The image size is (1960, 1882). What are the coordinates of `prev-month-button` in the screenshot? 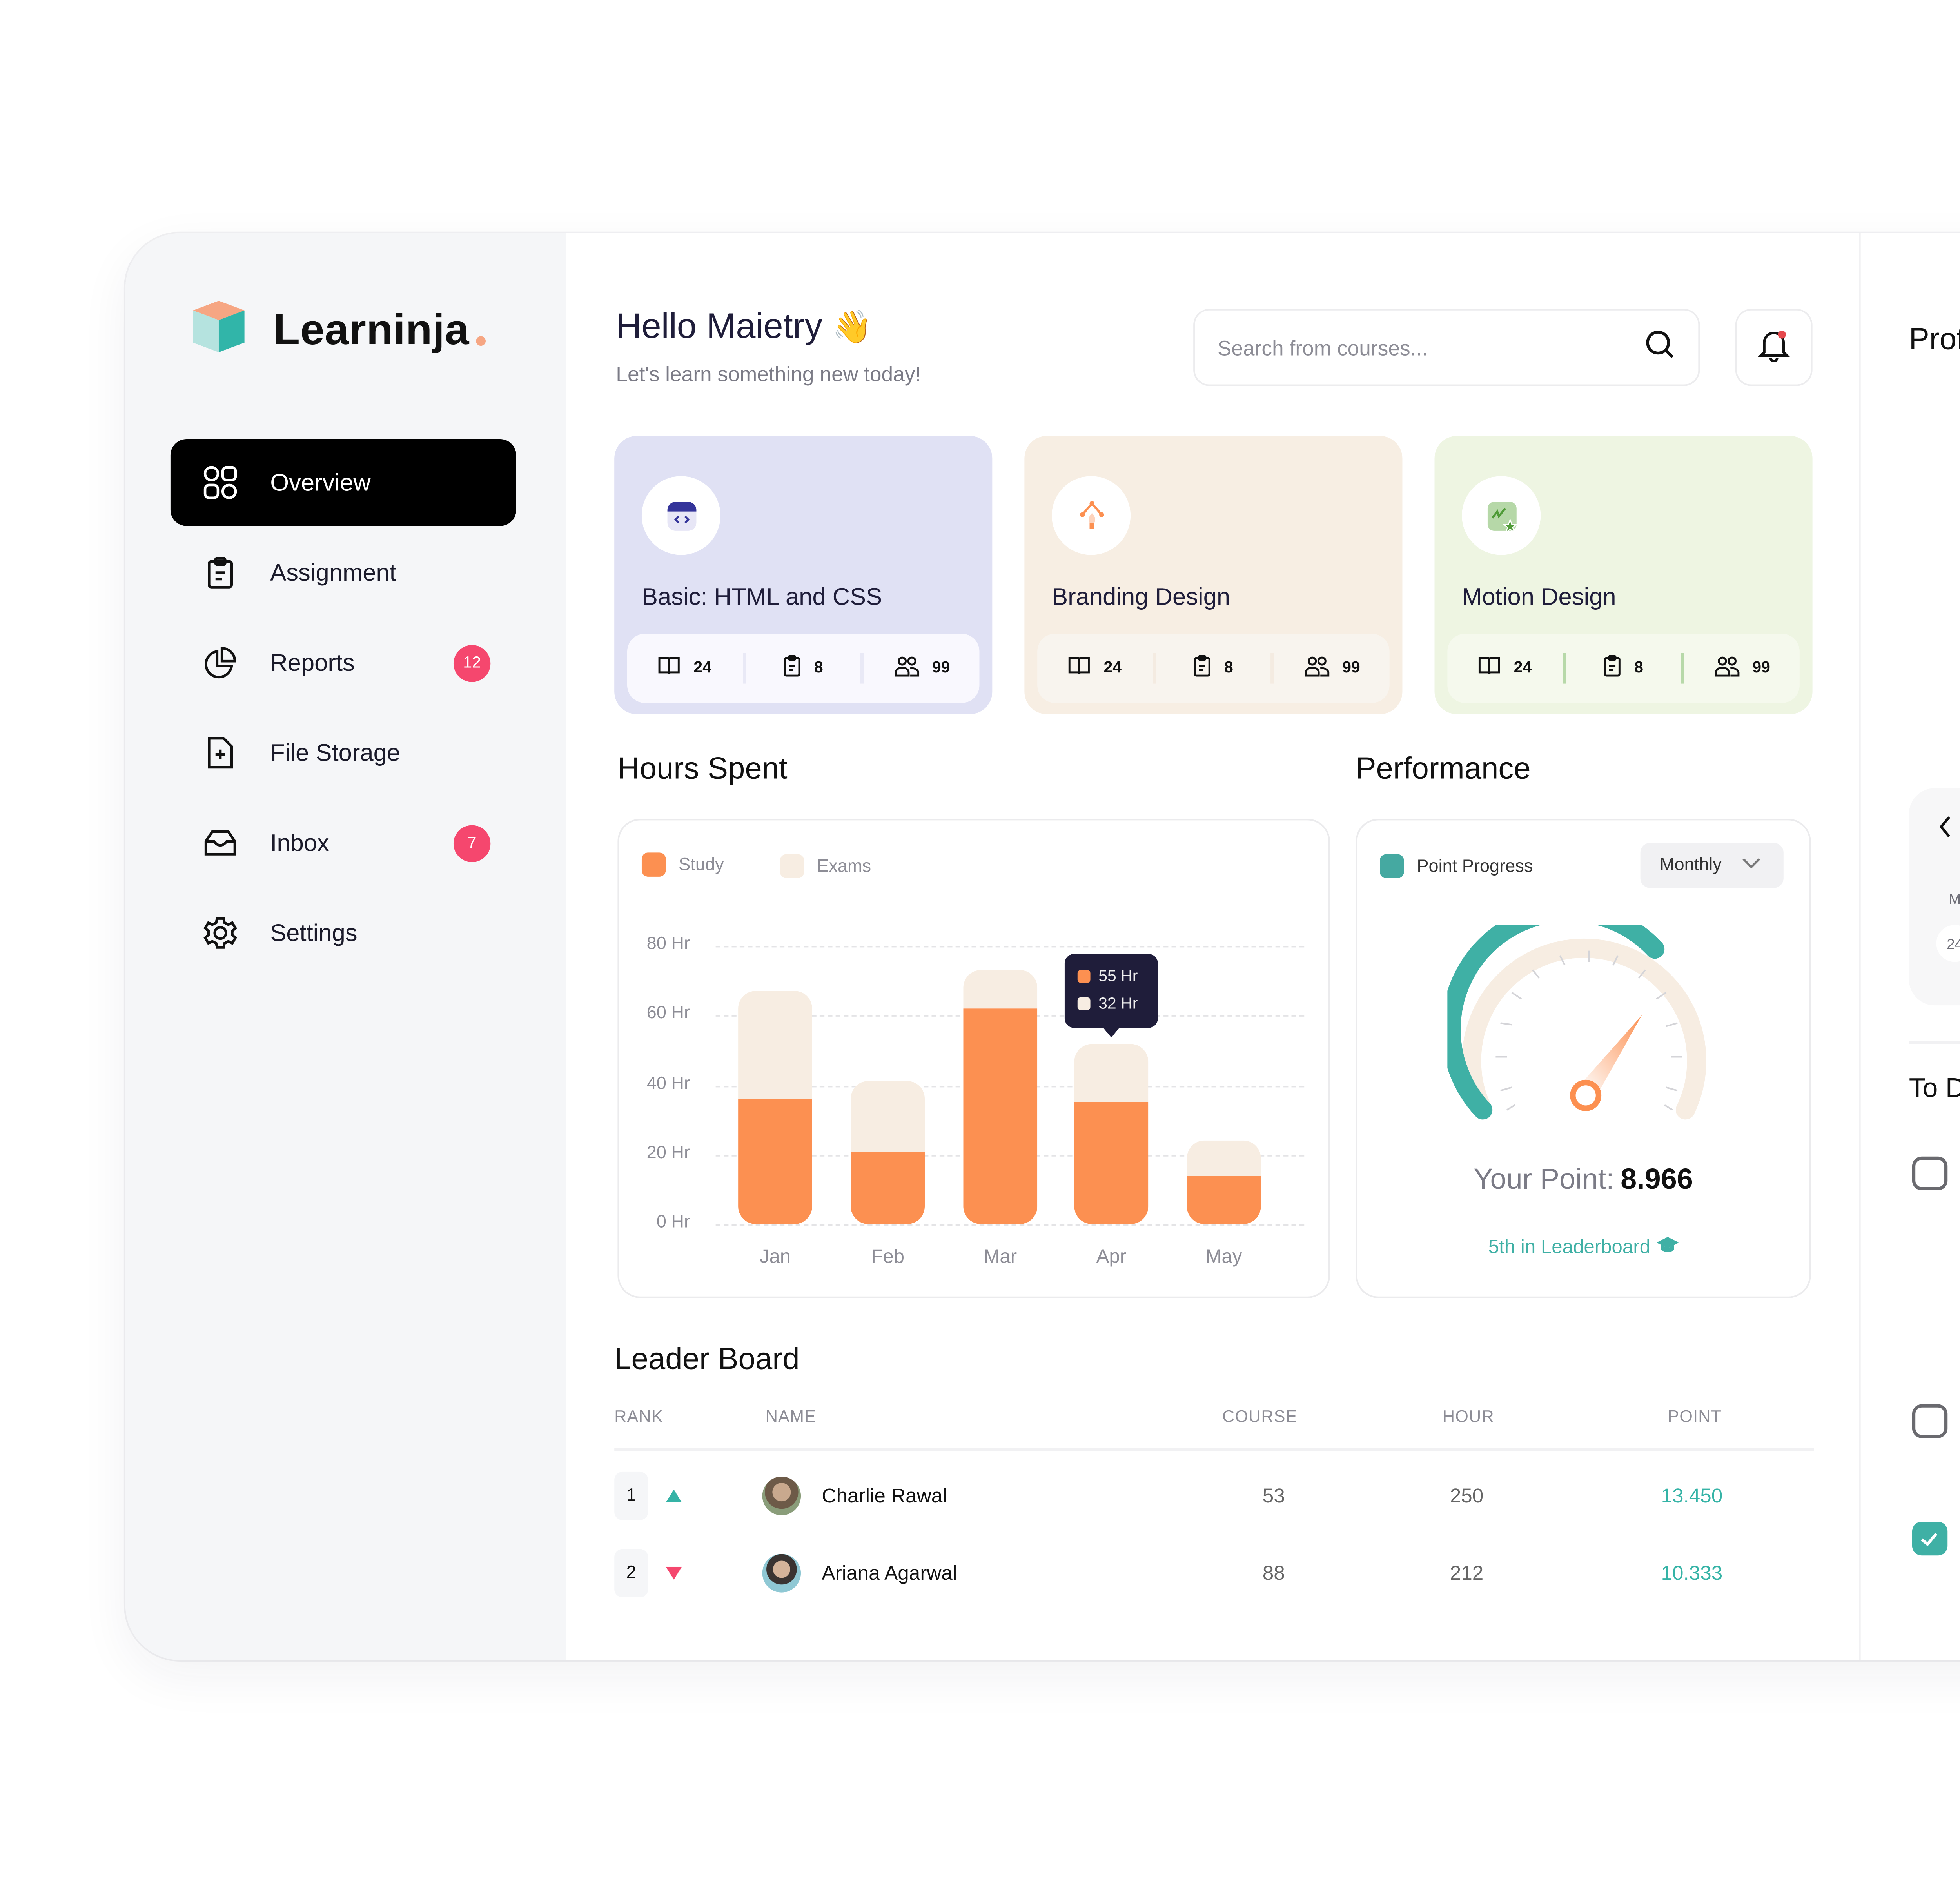 It's located at (1944, 831).